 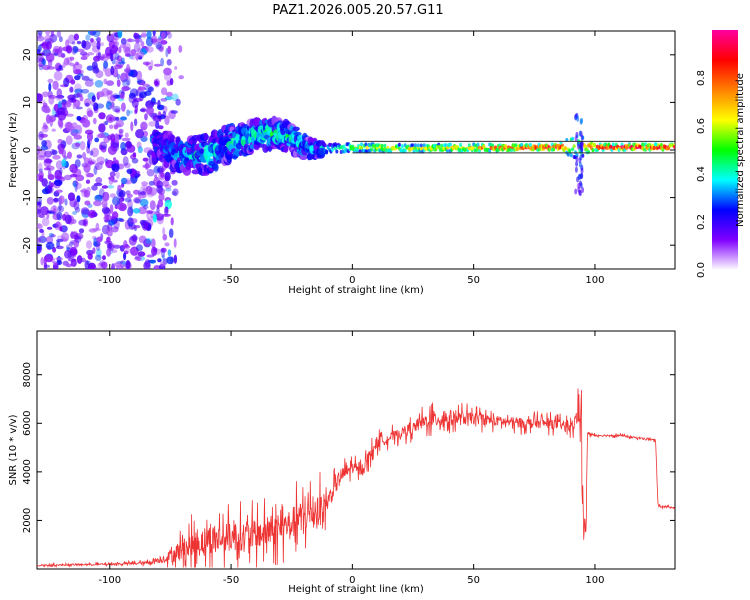 What do you see at coordinates (27, 150) in the screenshot?
I see `y-tick-label: 0` at bounding box center [27, 150].